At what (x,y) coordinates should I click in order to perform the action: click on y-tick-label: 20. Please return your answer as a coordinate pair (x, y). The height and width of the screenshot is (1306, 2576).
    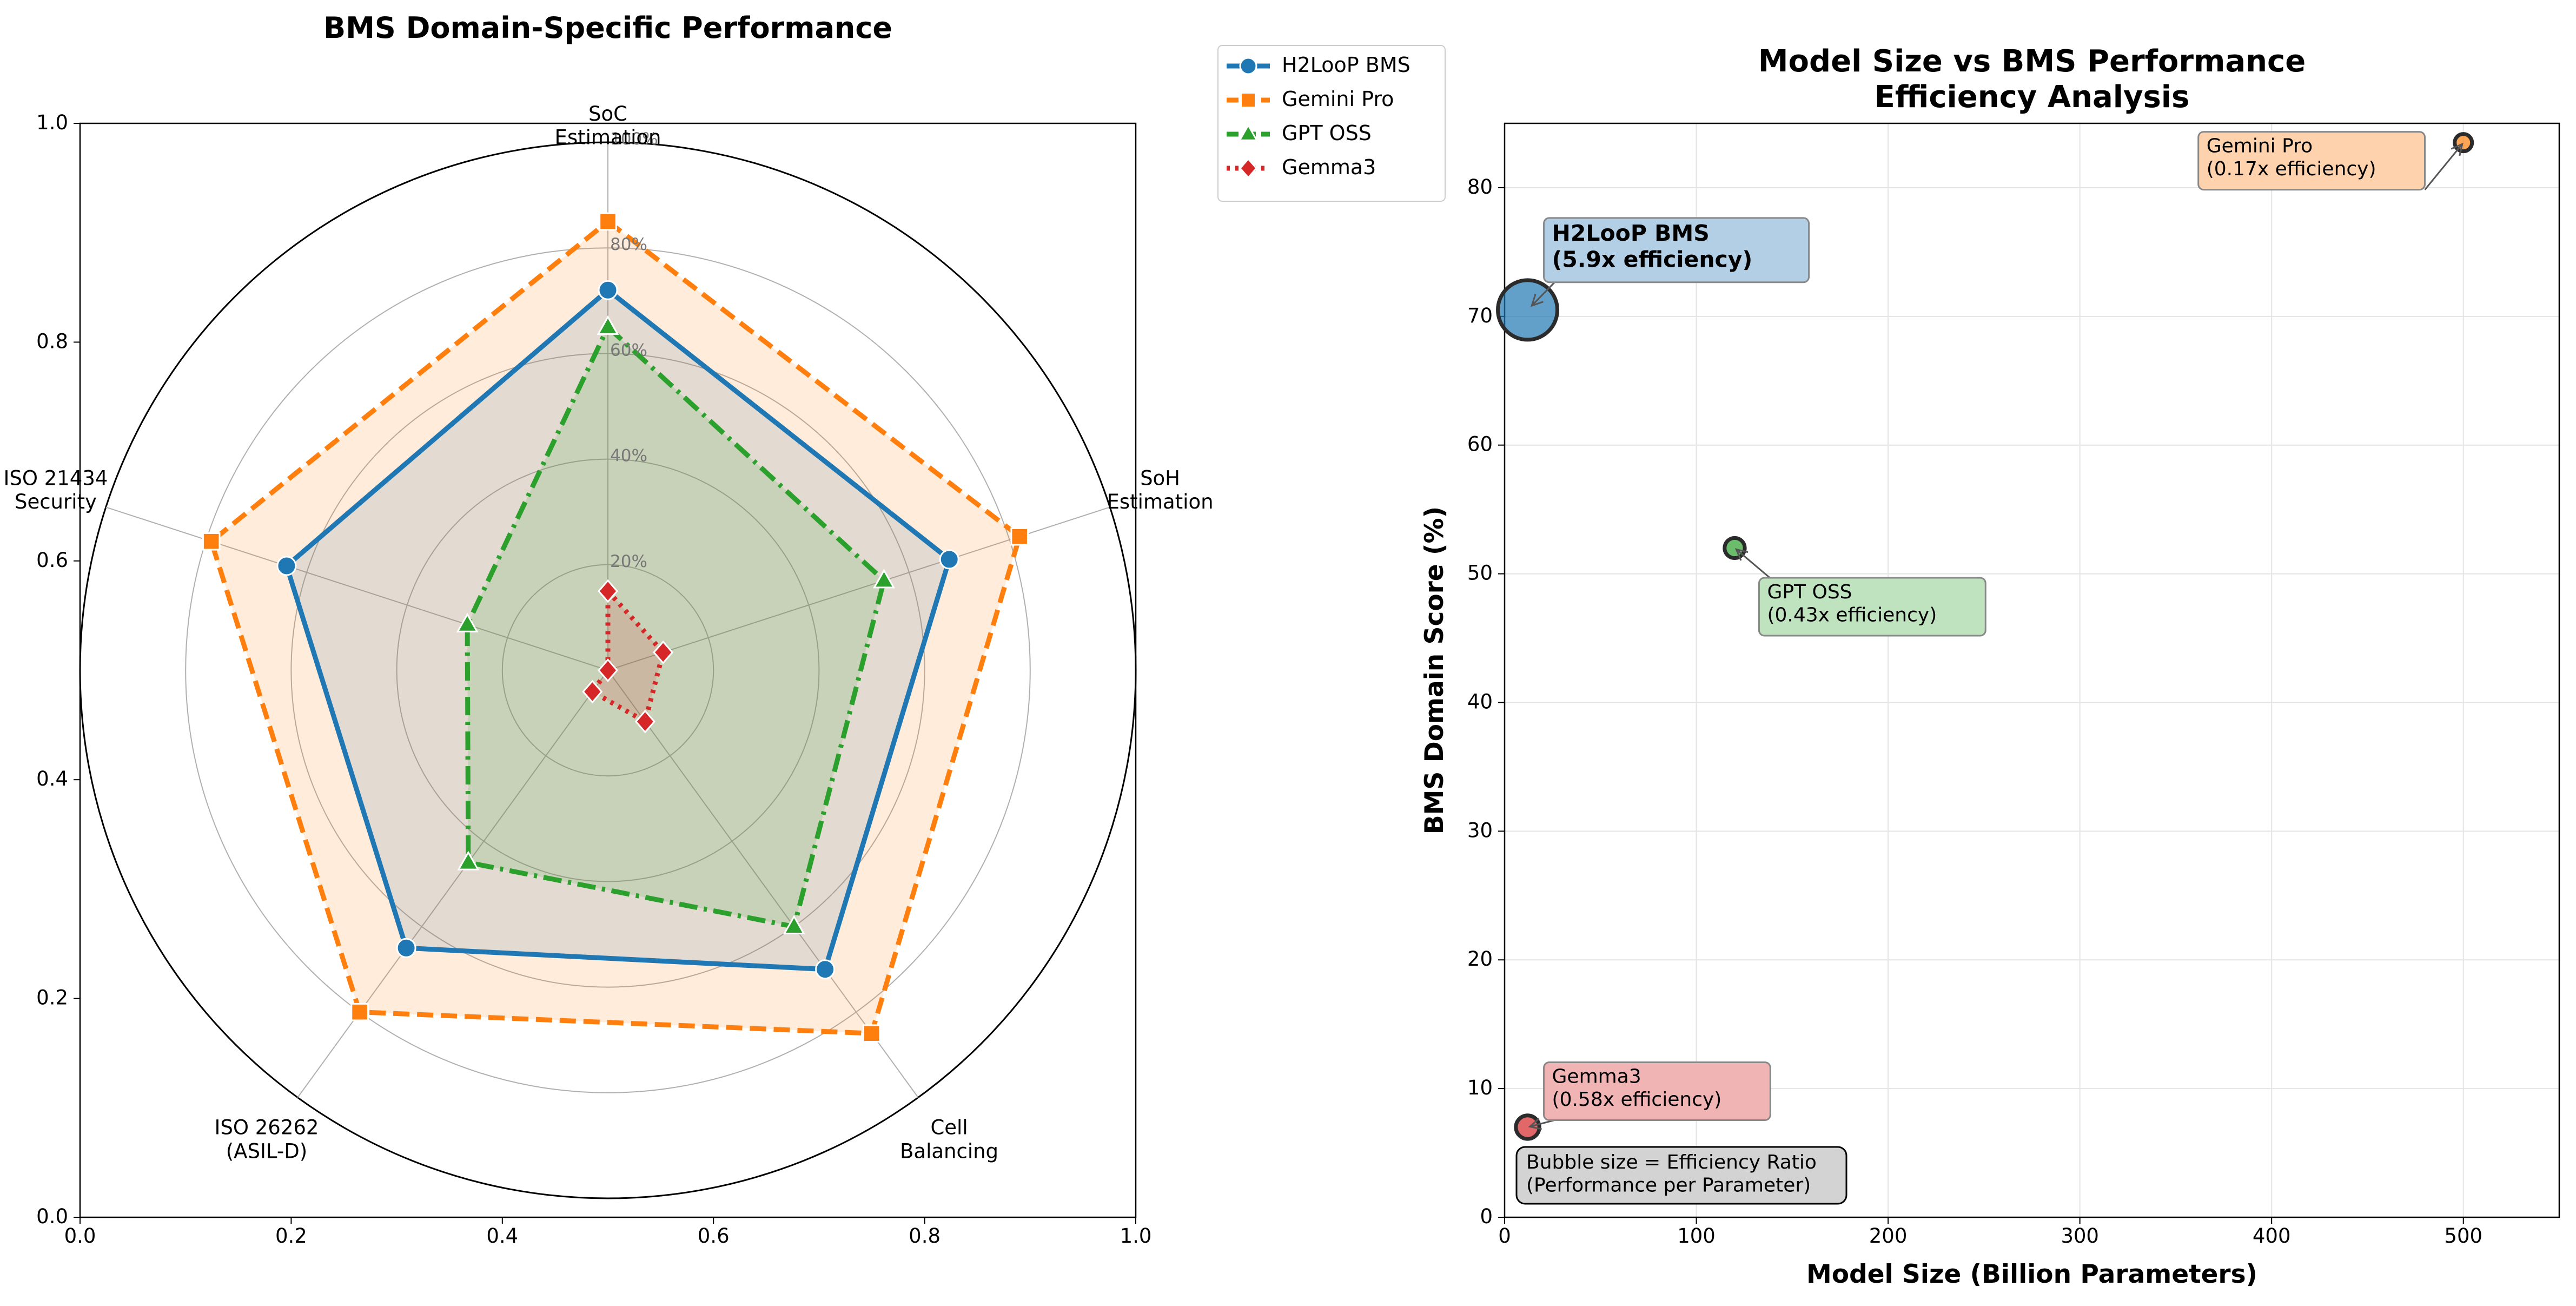
    Looking at the image, I should click on (1480, 959).